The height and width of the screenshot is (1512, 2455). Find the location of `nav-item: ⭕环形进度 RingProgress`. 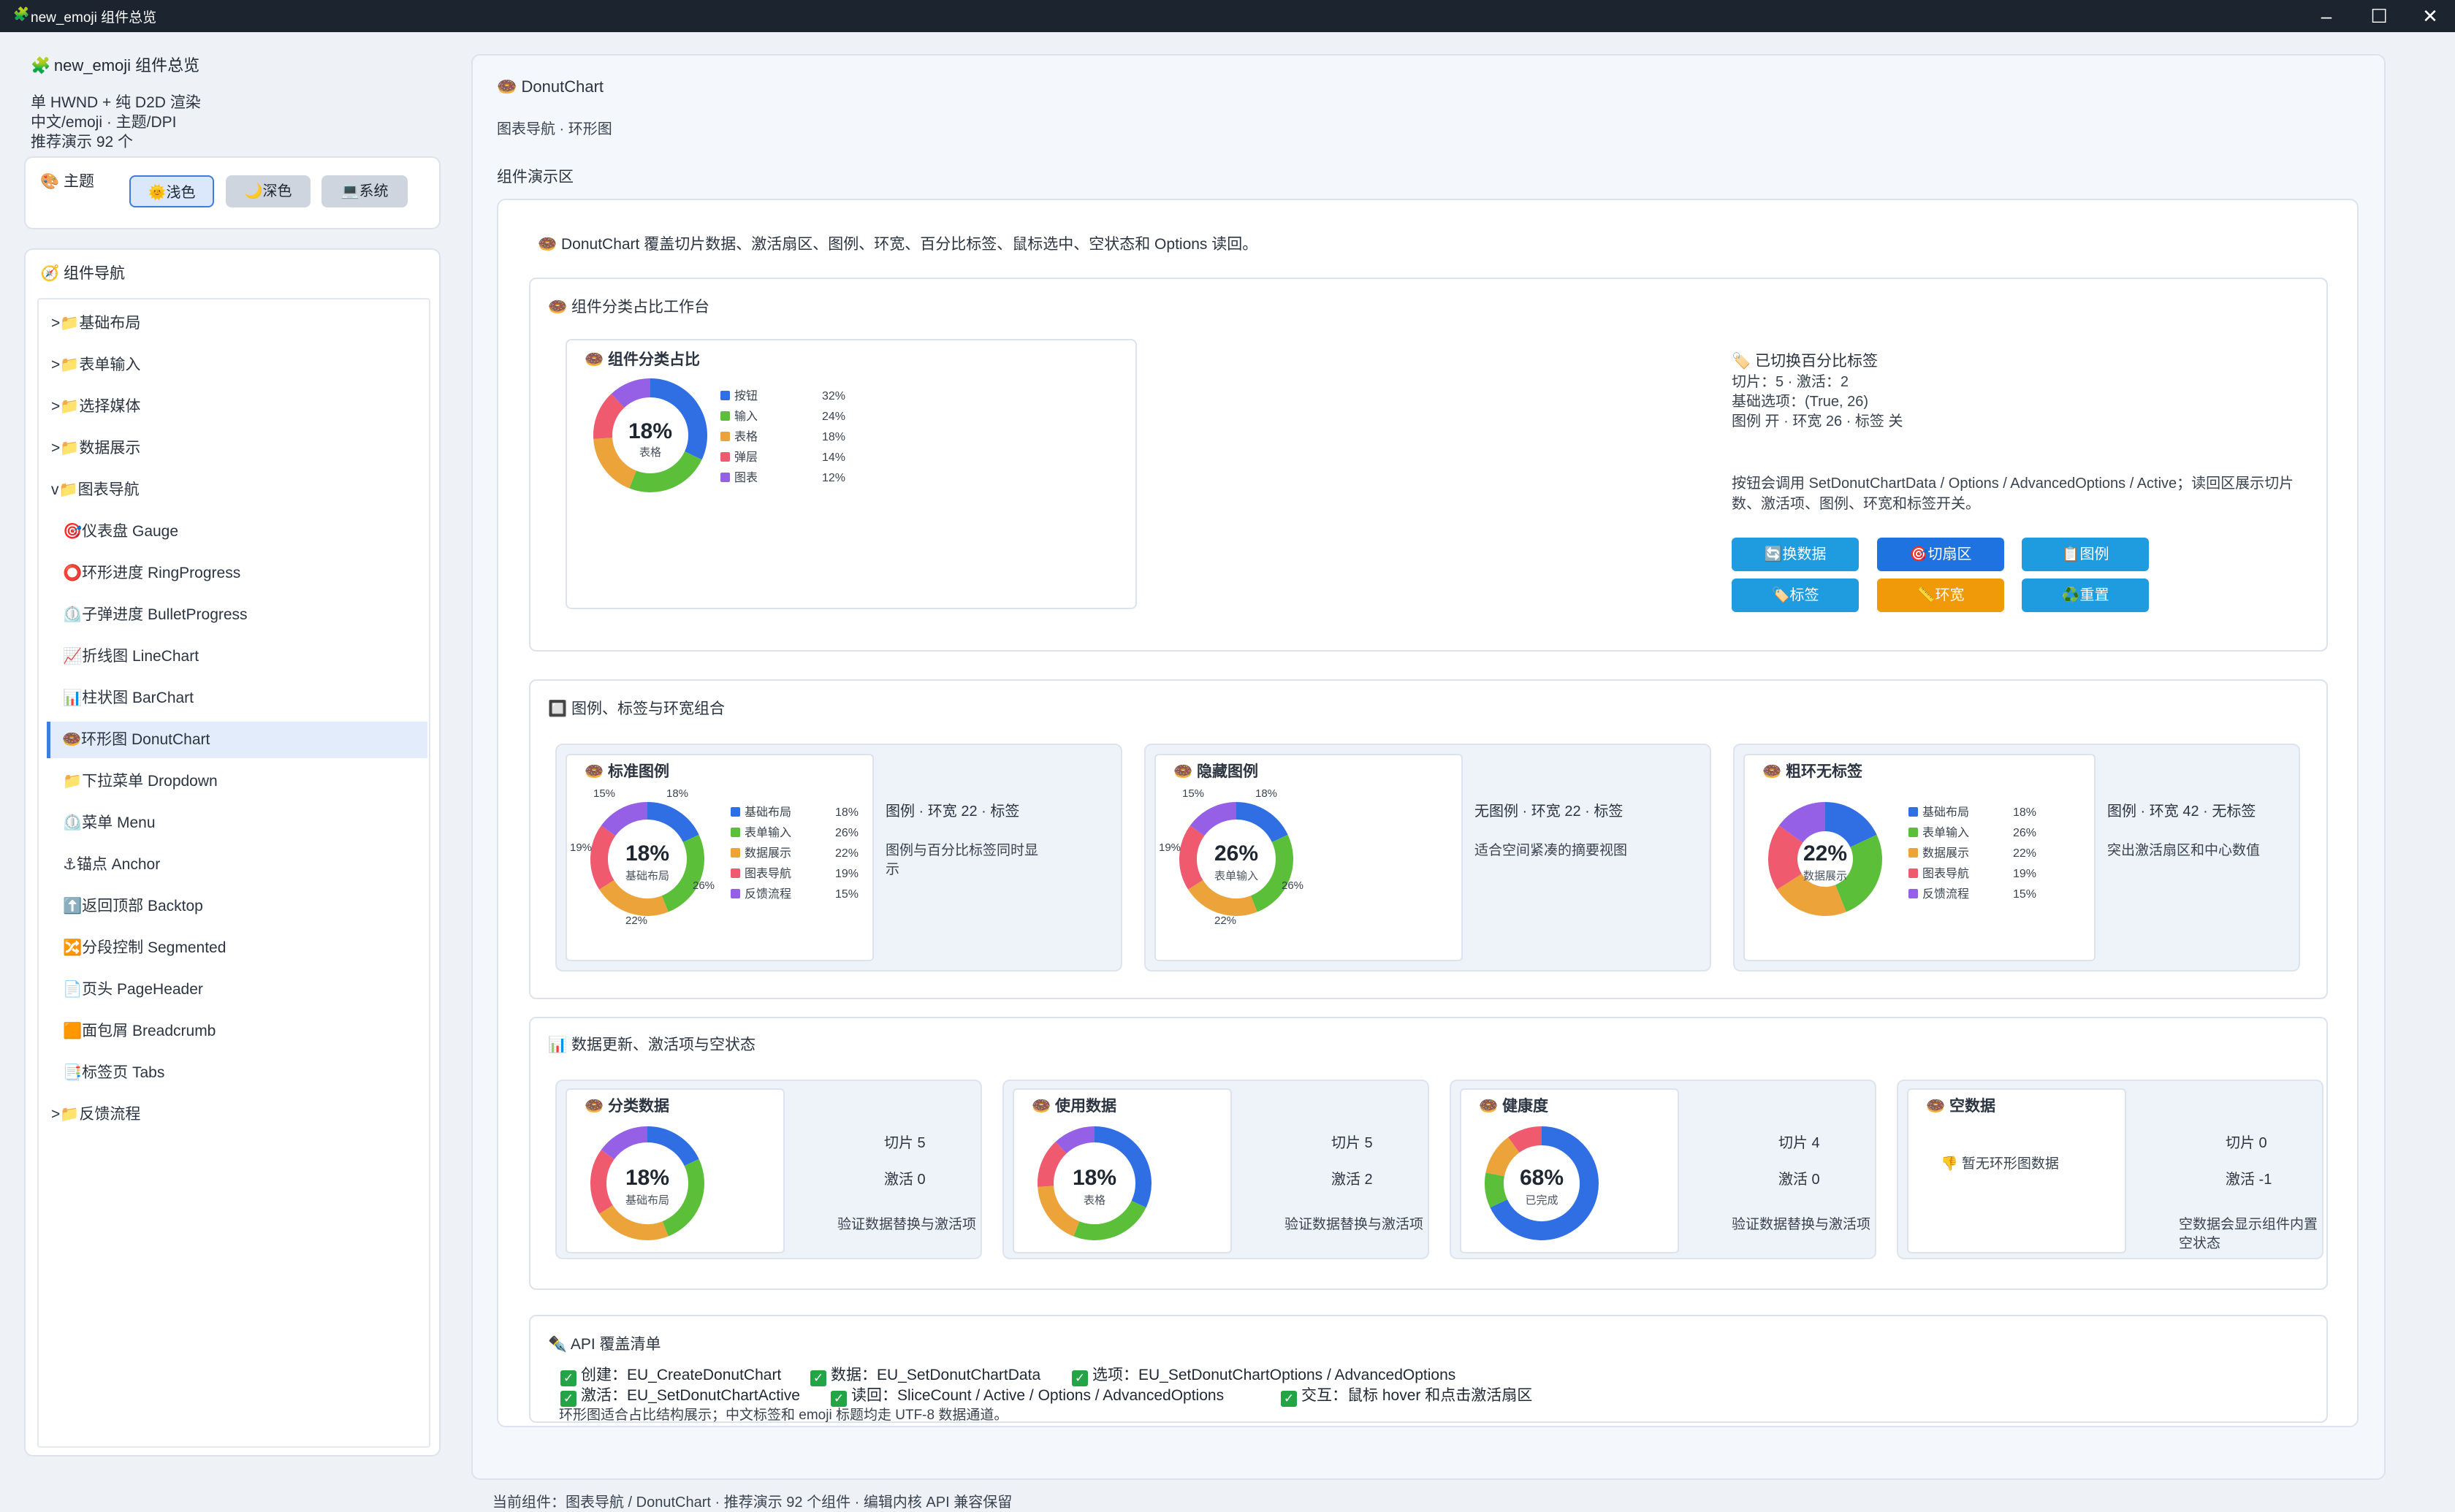

nav-item: ⭕环形进度 RingProgress is located at coordinates (152, 573).